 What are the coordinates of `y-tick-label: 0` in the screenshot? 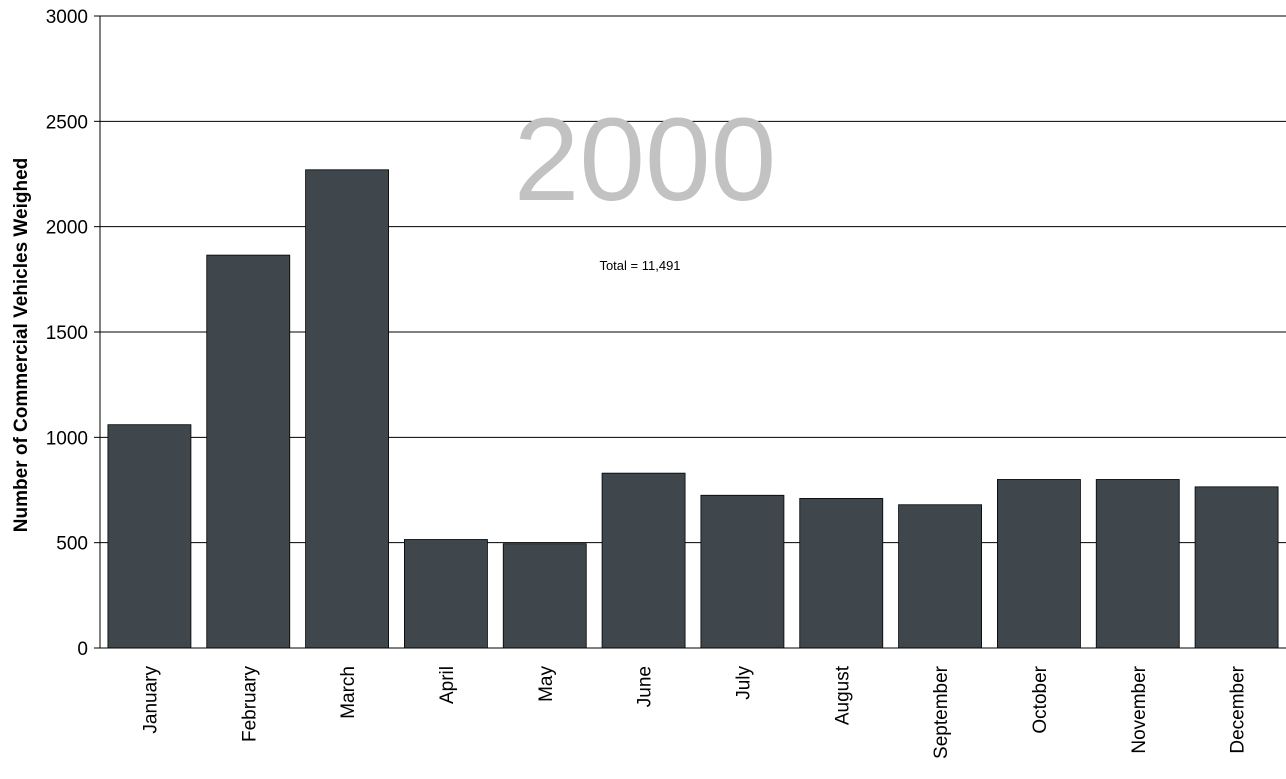 It's located at (82, 649).